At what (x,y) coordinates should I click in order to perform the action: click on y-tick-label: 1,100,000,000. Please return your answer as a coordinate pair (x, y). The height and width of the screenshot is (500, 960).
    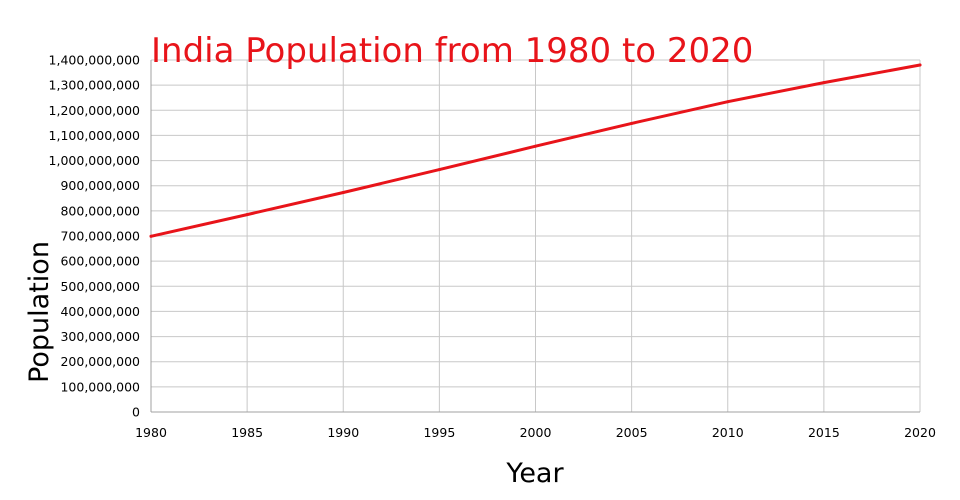
    Looking at the image, I should click on (94, 135).